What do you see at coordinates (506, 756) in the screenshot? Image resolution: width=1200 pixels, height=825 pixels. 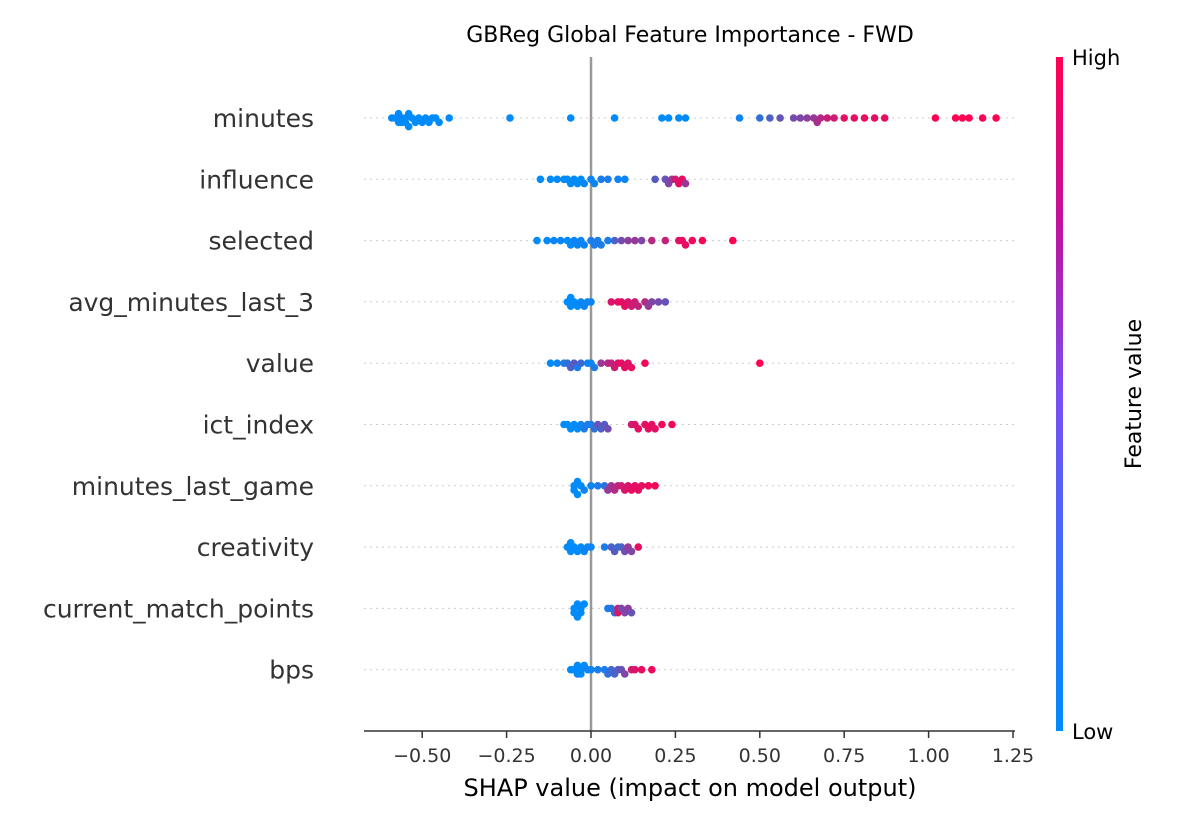 I see `x-tick-label: −0.25` at bounding box center [506, 756].